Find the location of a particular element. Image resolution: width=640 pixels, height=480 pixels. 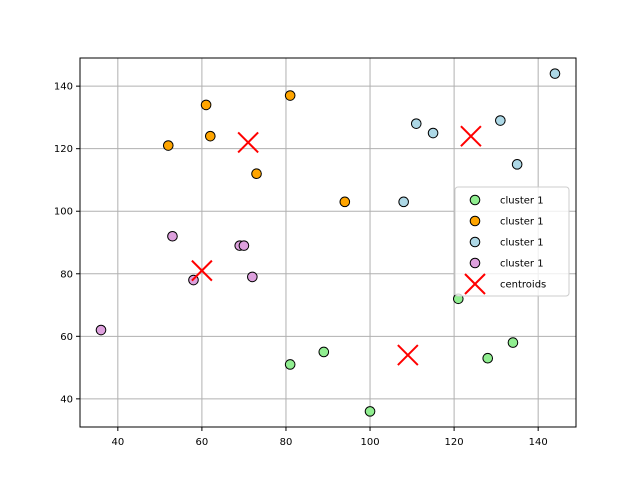

x-axis: 40 60 80 100 120 140 is located at coordinates (329, 437).